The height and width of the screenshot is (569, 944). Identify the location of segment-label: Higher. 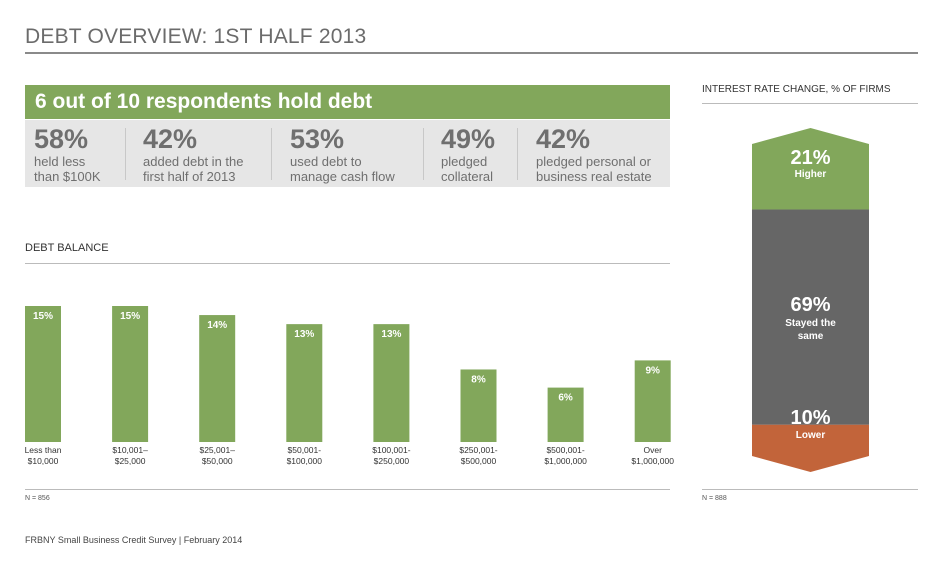
(811, 174).